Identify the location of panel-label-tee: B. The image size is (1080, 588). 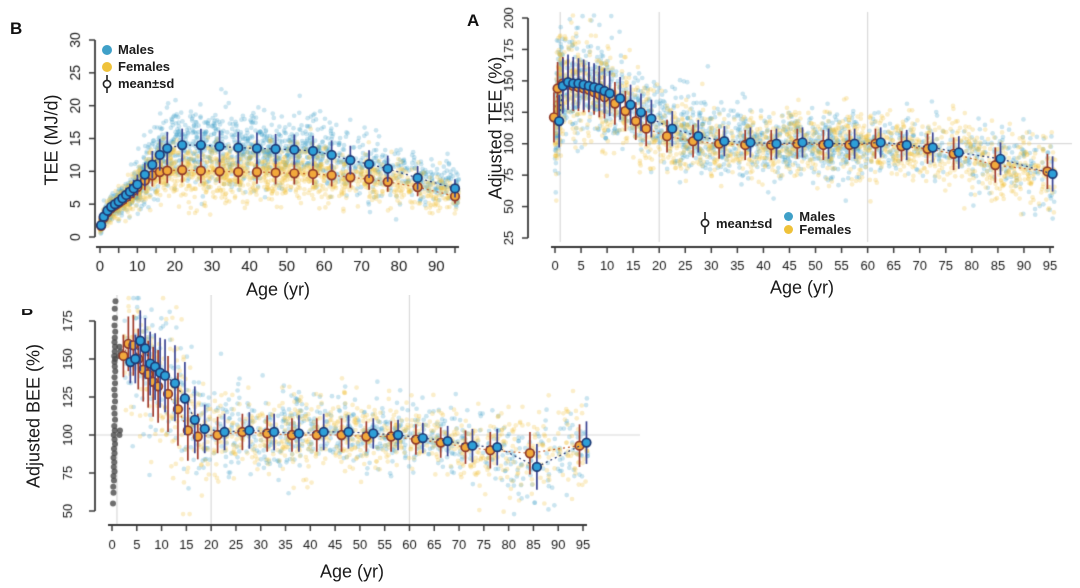
(16, 28).